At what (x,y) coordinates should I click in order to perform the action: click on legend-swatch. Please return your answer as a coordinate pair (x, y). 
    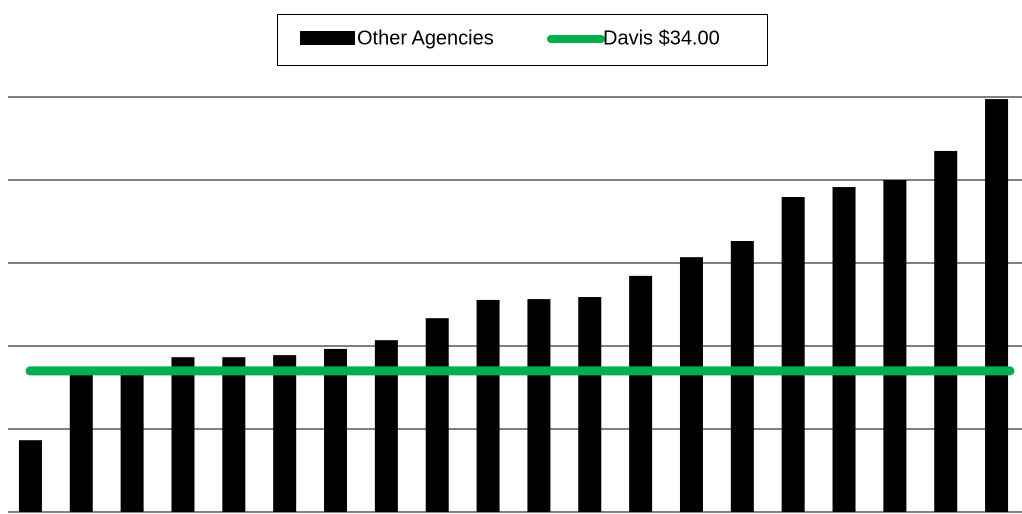
    Looking at the image, I should click on (327, 38).